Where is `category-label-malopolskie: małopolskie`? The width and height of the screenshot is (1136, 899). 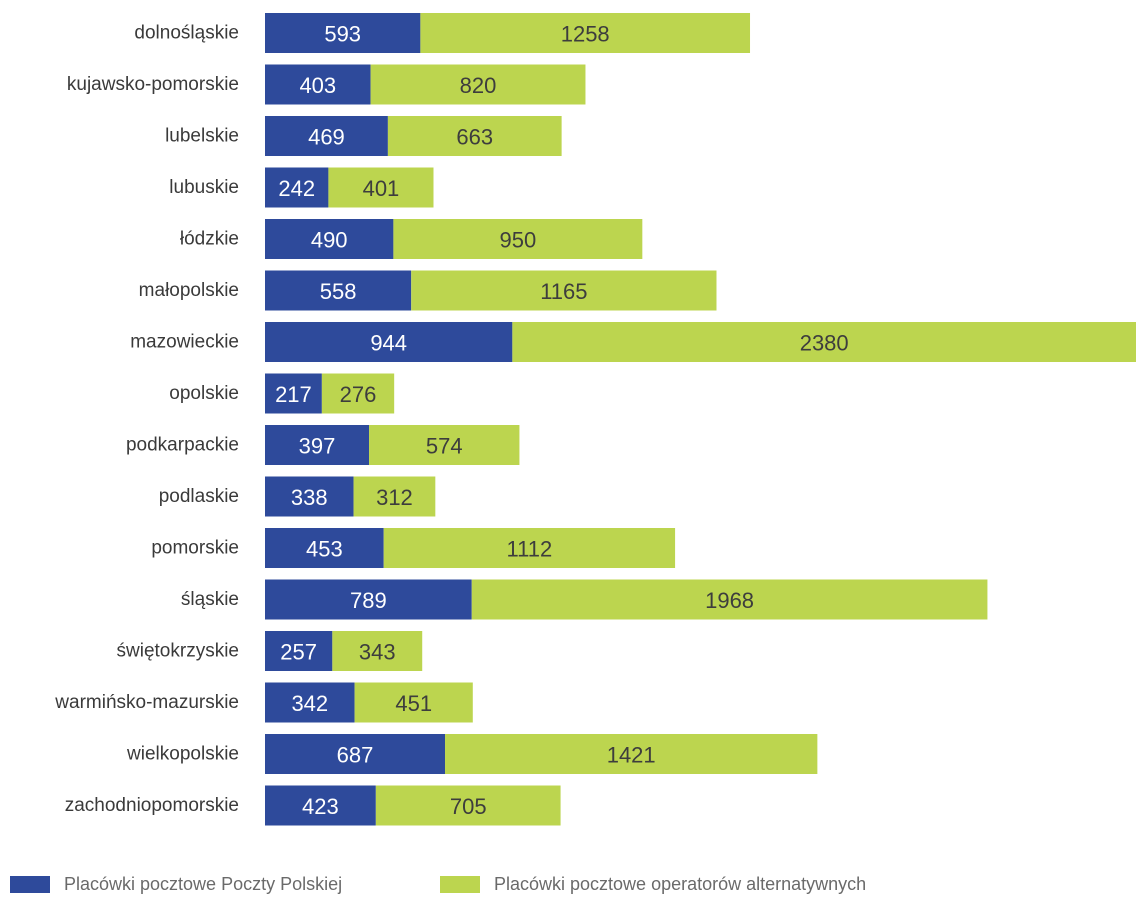 category-label-malopolskie: małopolskie is located at coordinates (189, 290).